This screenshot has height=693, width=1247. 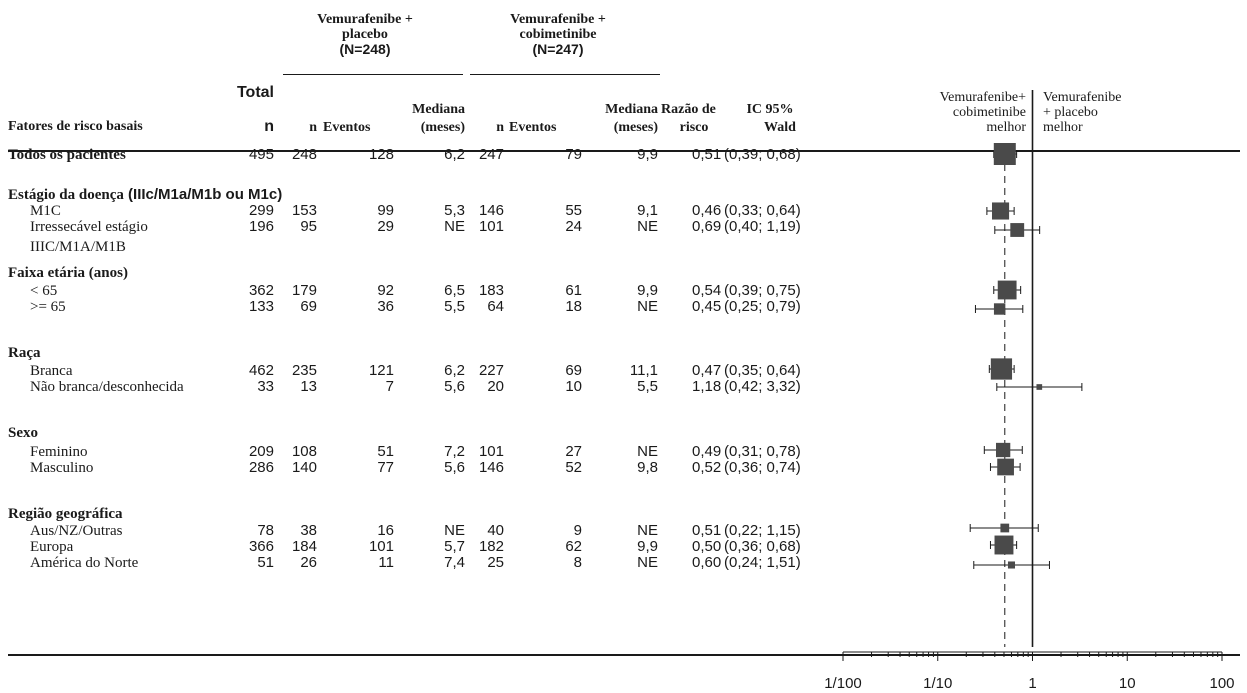 I want to click on group2-n: (N=247), so click(x=558, y=49).